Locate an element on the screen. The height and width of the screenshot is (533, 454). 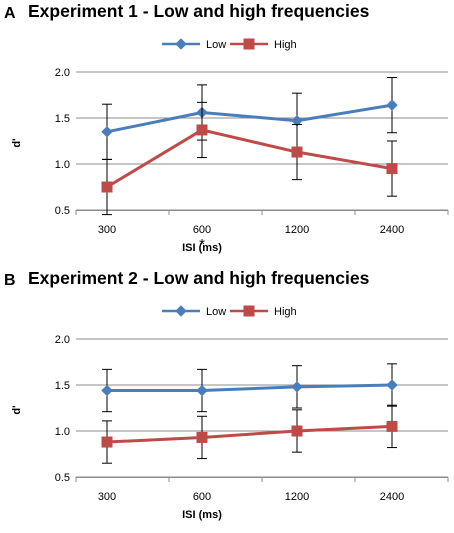
panel-label: B is located at coordinates (10, 280).